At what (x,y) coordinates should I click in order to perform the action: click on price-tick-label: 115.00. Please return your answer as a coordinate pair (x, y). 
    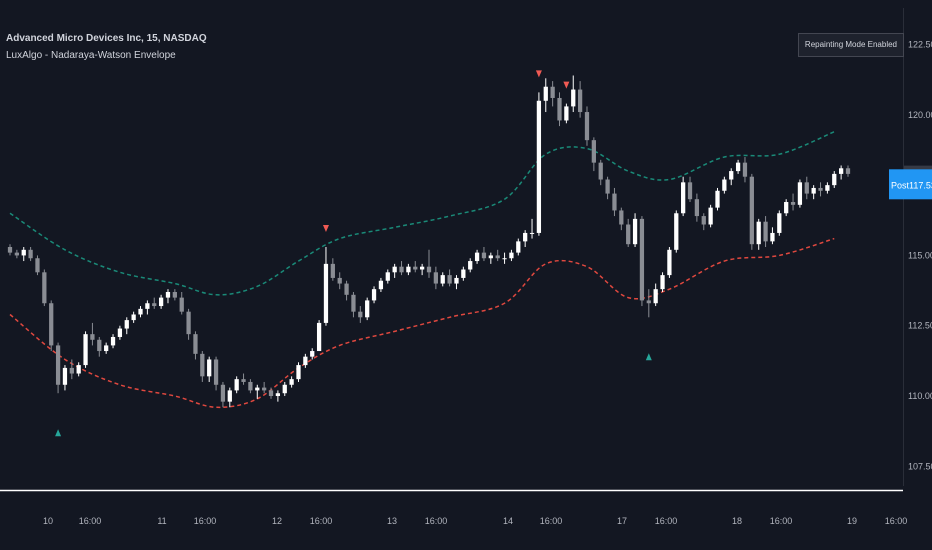
    Looking at the image, I should click on (920, 255).